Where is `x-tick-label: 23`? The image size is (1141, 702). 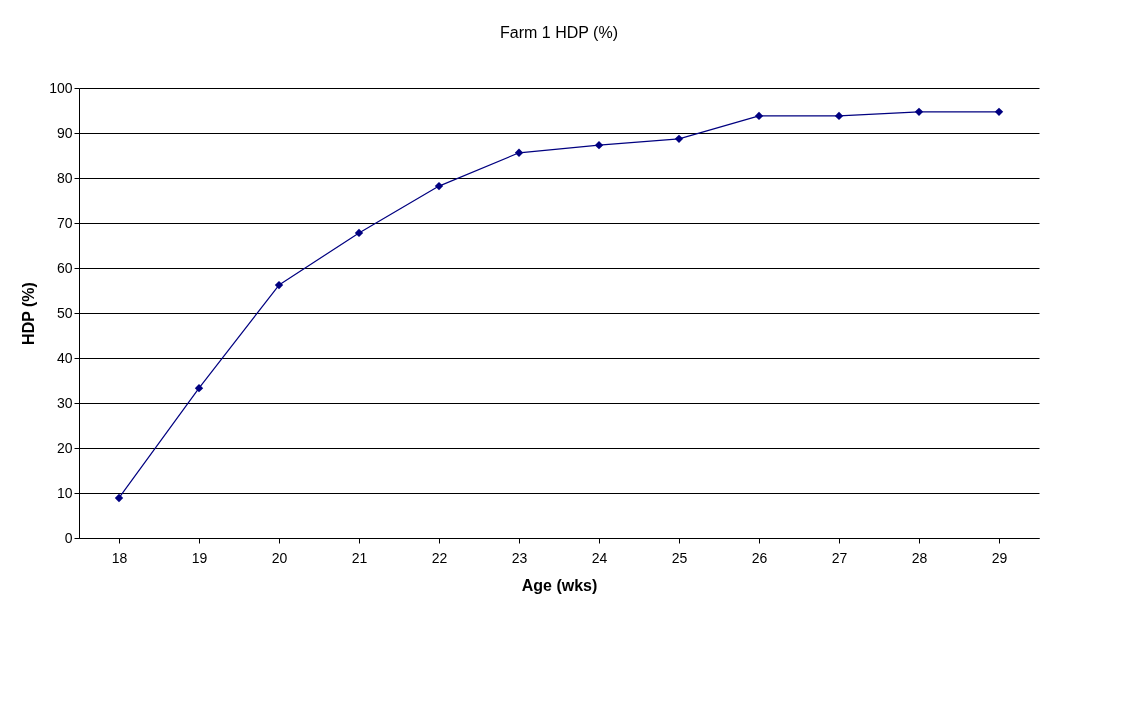
x-tick-label: 23 is located at coordinates (519, 557).